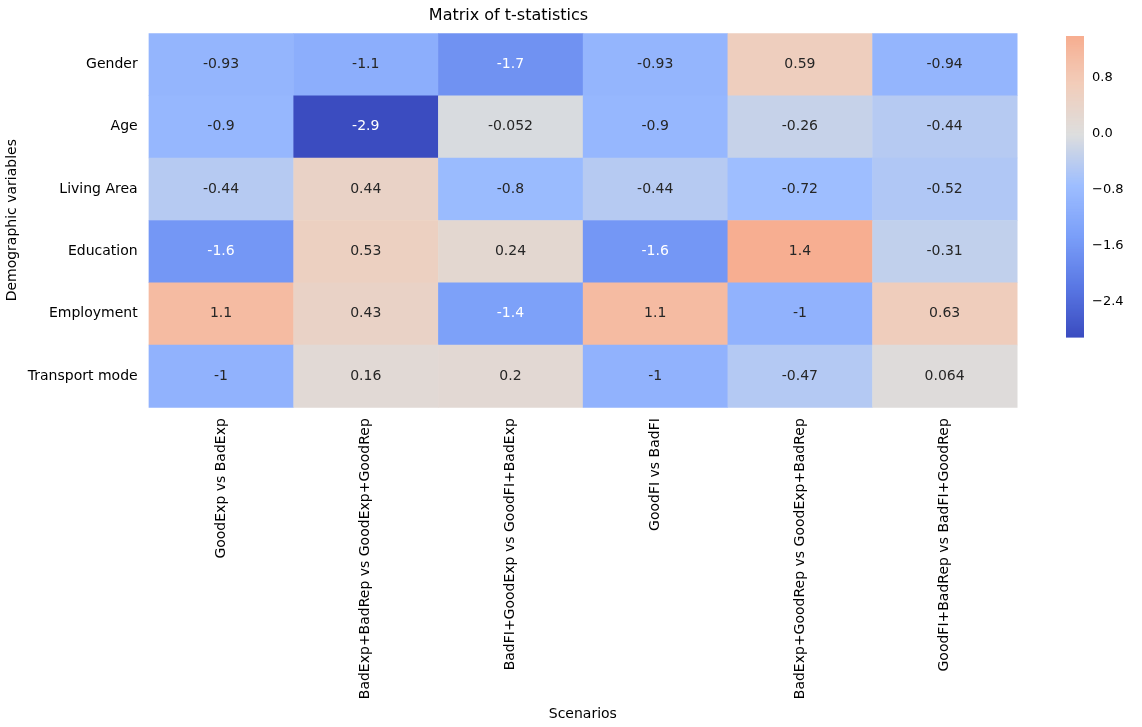 This screenshot has width=1142, height=727. What do you see at coordinates (93, 312) in the screenshot?
I see `y-tick-label: Employment` at bounding box center [93, 312].